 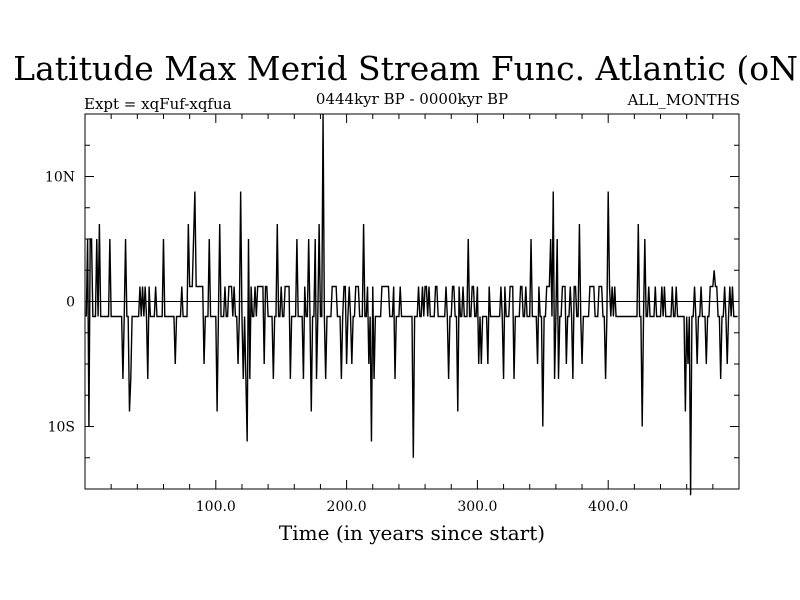 I want to click on x-tick-label: 100.0, so click(x=216, y=507).